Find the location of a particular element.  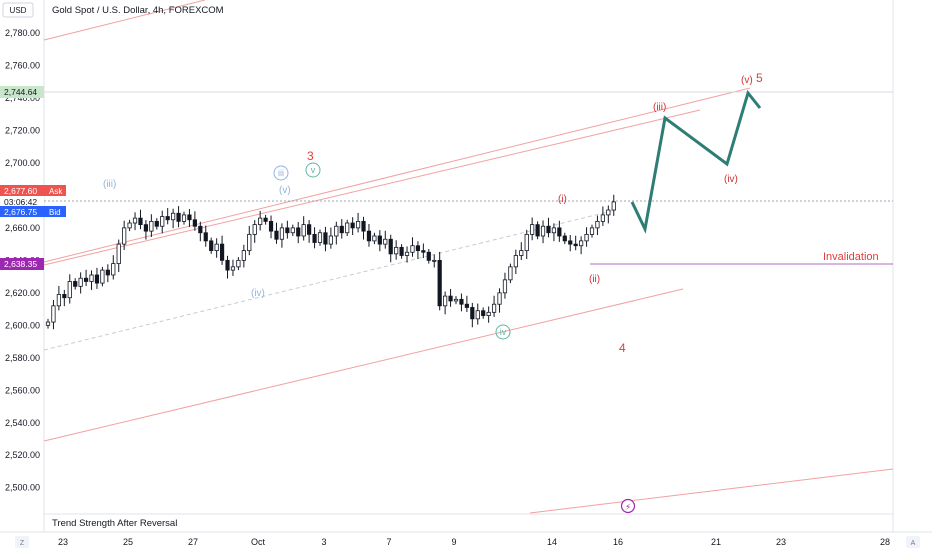

upper-channel-line is located at coordinates (124, 20).